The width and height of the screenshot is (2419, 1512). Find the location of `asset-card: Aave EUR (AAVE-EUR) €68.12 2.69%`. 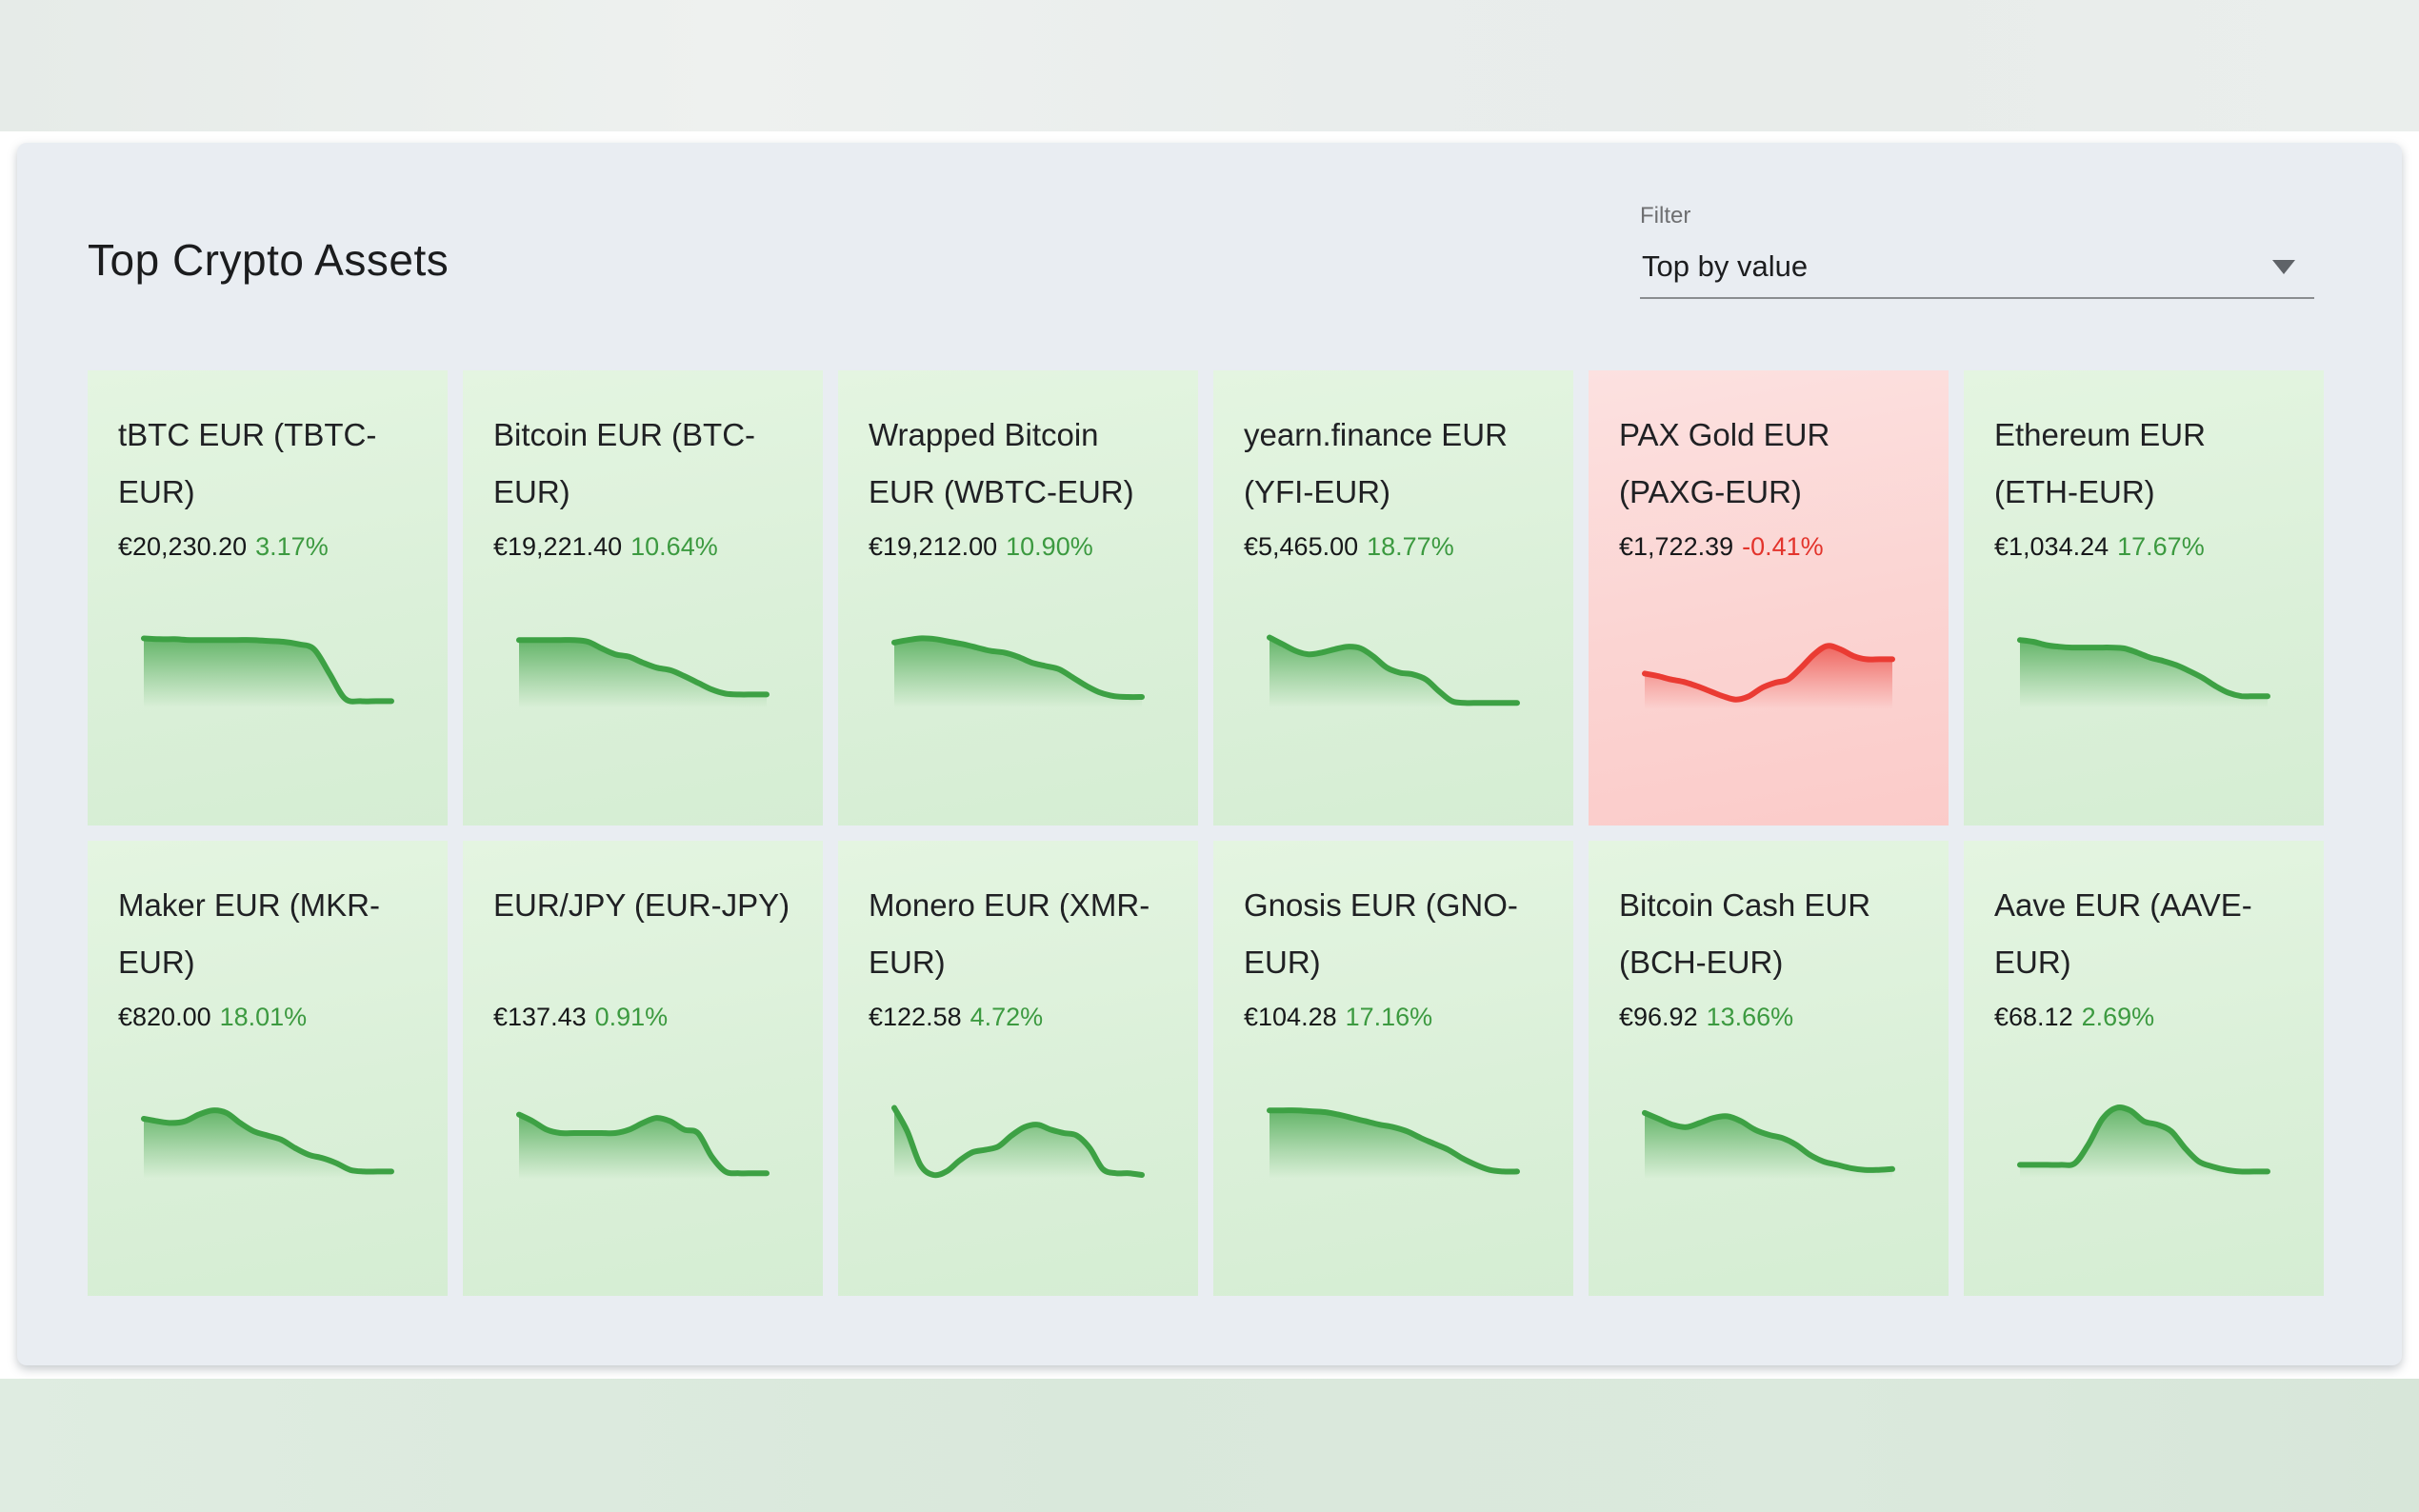

asset-card: Aave EUR (AAVE-EUR) €68.12 2.69% is located at coordinates (2144, 1068).